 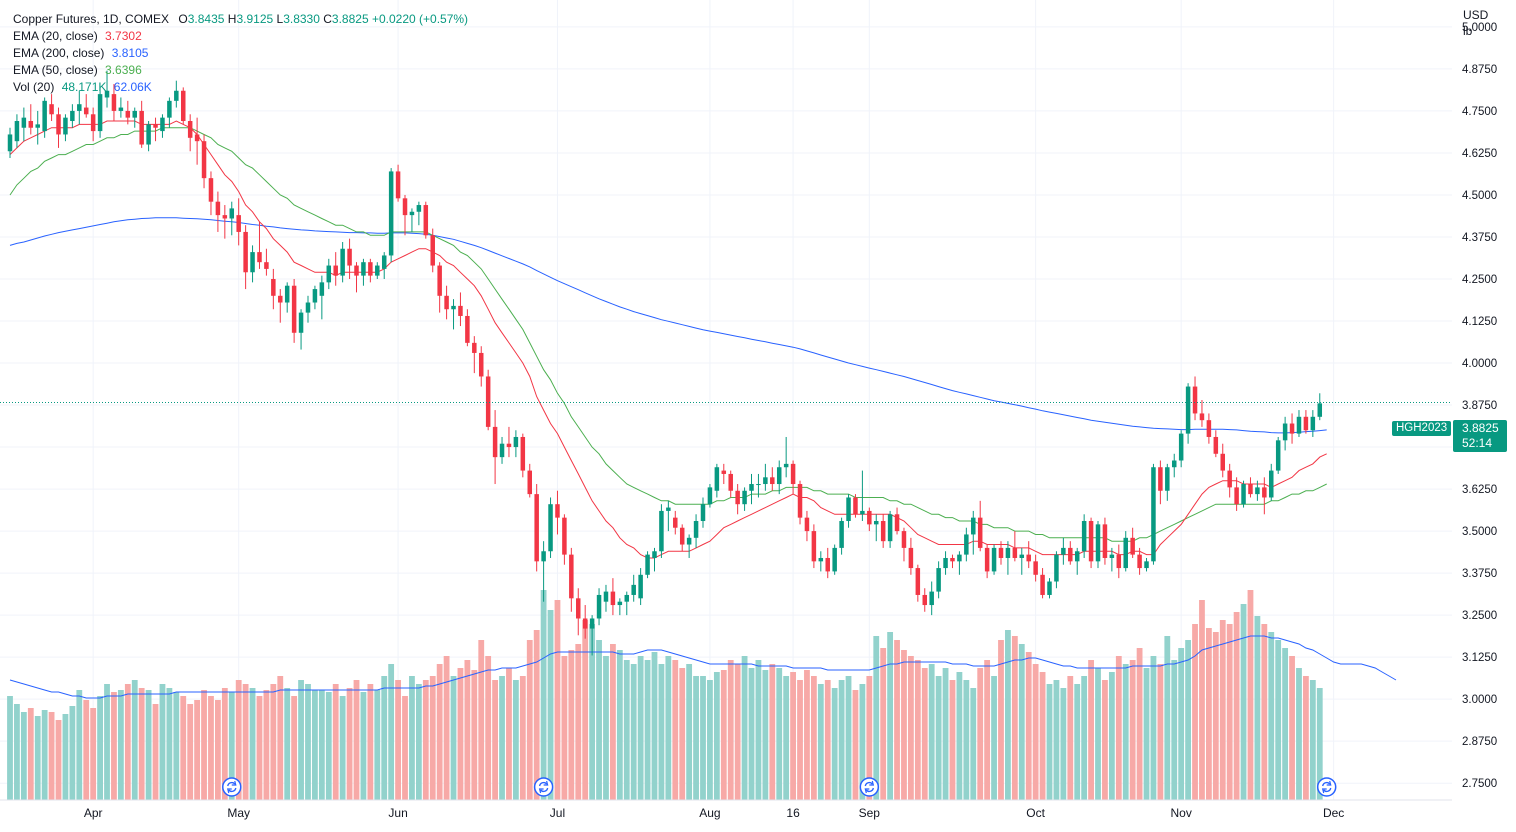 What do you see at coordinates (1475, 23) in the screenshot?
I see `currency-unit: USD lb` at bounding box center [1475, 23].